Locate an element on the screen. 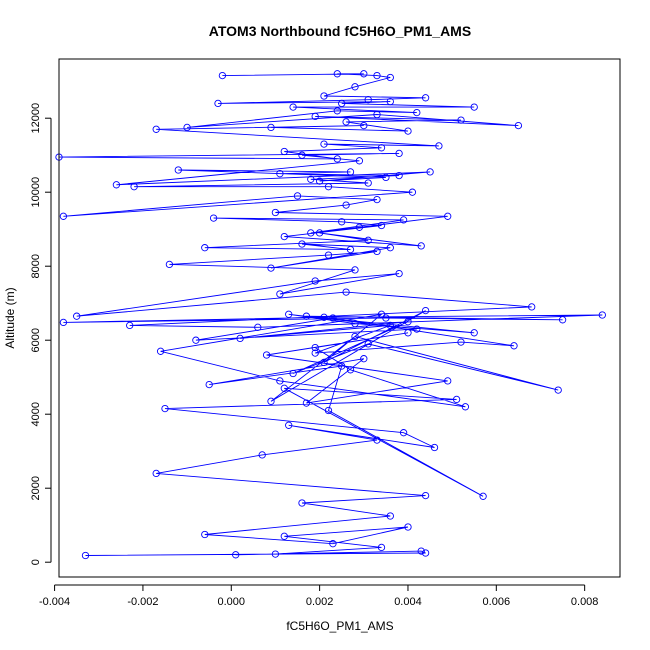 This screenshot has height=650, width=650. y-tick-label: 12000 is located at coordinates (36, 118).